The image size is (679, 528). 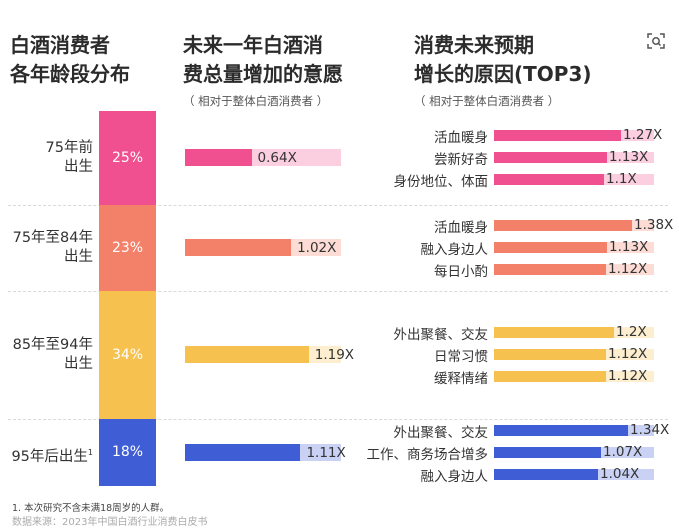 I want to click on age-share-segment: 34%, so click(x=127, y=355).